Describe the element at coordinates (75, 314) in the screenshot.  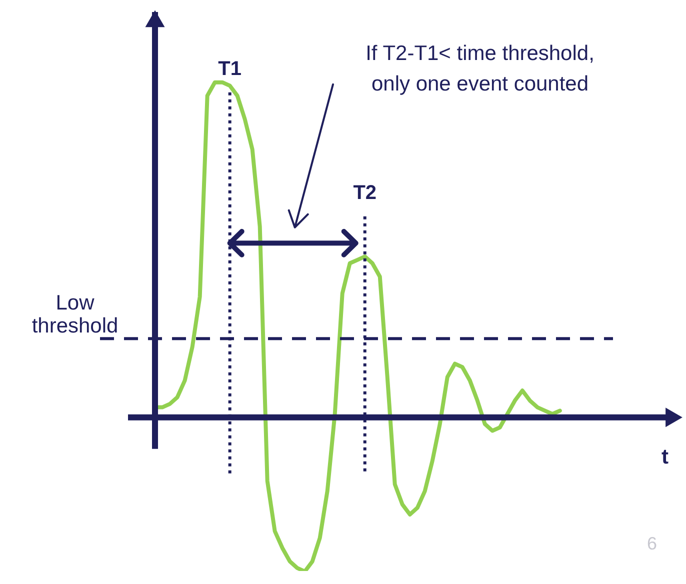
I see `ref-line-label: Low threshold` at that location.